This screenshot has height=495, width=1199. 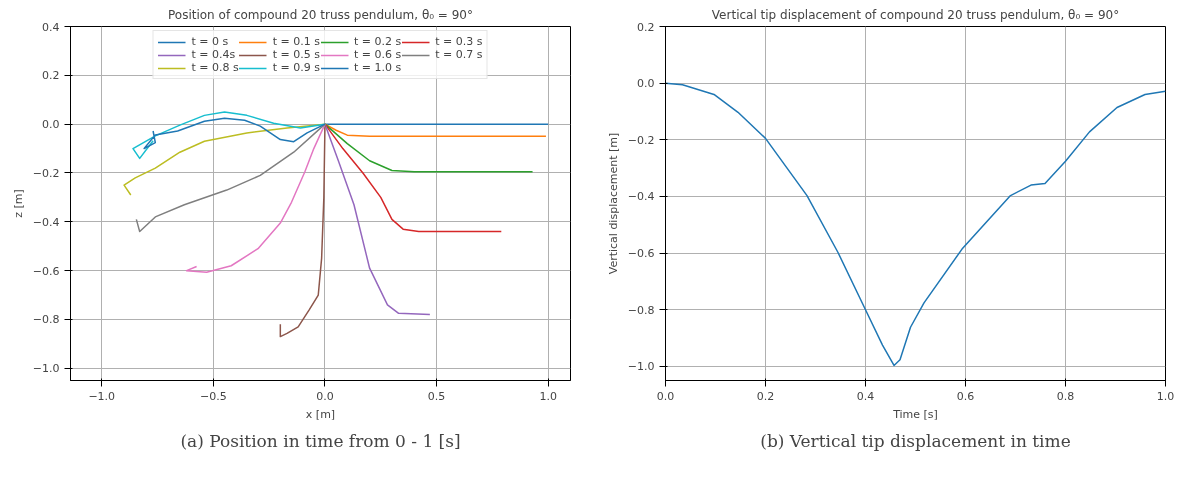 What do you see at coordinates (378, 41) in the screenshot?
I see `legend-label: t = 0.2 s` at bounding box center [378, 41].